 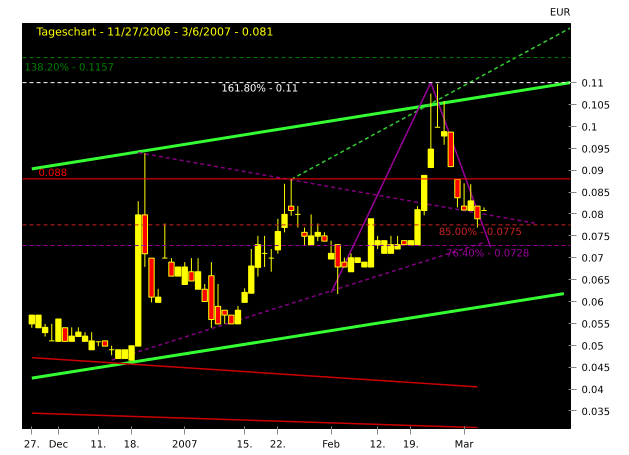 What do you see at coordinates (244, 445) in the screenshot?
I see `x-tick-label: 15.` at bounding box center [244, 445].